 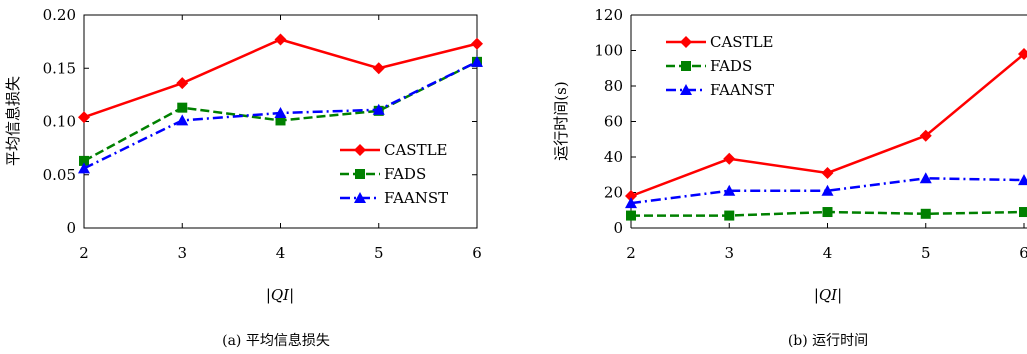 What do you see at coordinates (276, 340) in the screenshot?
I see `chart-caption: (a) 平均信息损失` at bounding box center [276, 340].